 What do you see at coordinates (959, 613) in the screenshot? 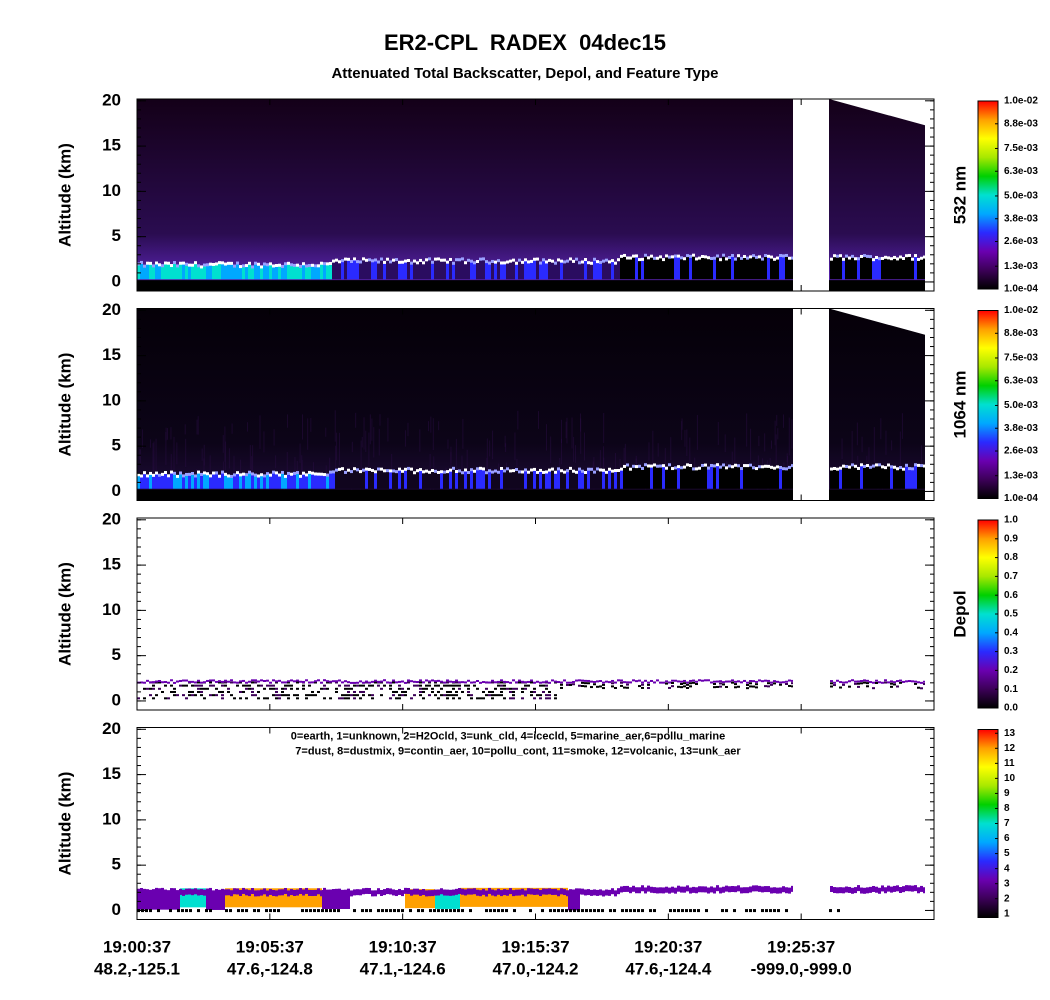
I see `colorbar-label: Depol` at bounding box center [959, 613].